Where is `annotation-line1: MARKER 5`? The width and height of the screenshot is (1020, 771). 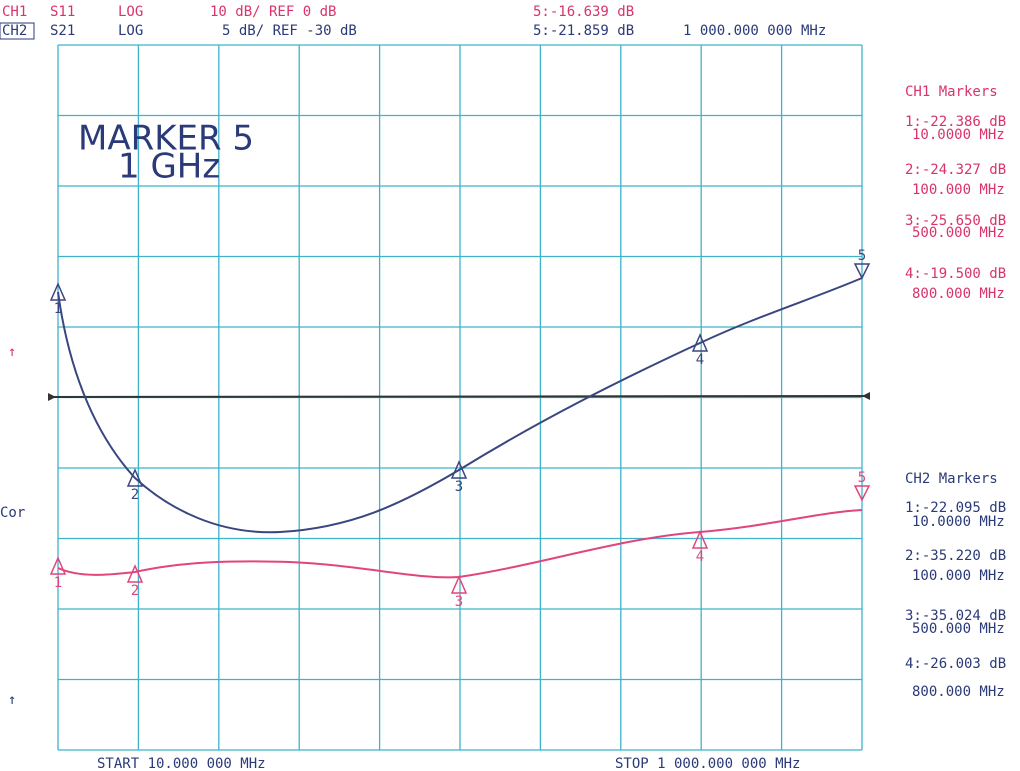 annotation-line1: MARKER 5 is located at coordinates (166, 139).